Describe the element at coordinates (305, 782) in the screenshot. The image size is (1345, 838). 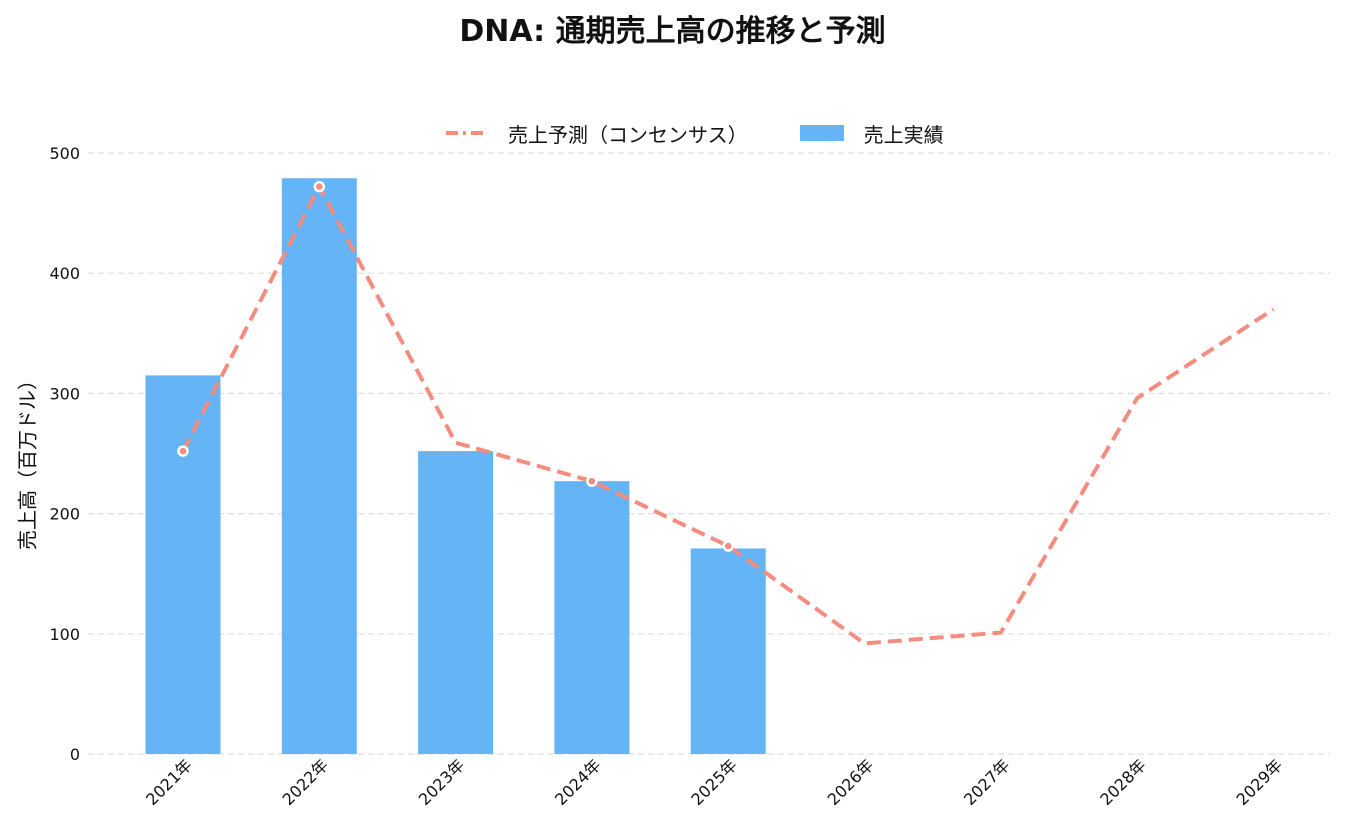
I see `x-tick-label: 2022年` at that location.